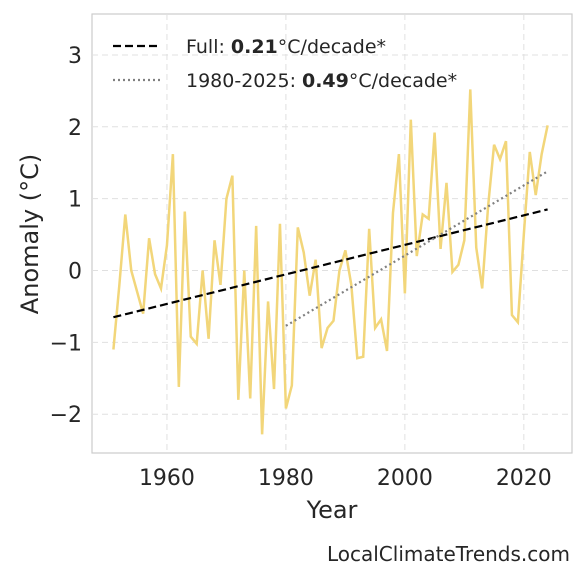 This screenshot has height=580, width=585. Describe the element at coordinates (205, 47) in the screenshot. I see `legend-name: Full:` at that location.